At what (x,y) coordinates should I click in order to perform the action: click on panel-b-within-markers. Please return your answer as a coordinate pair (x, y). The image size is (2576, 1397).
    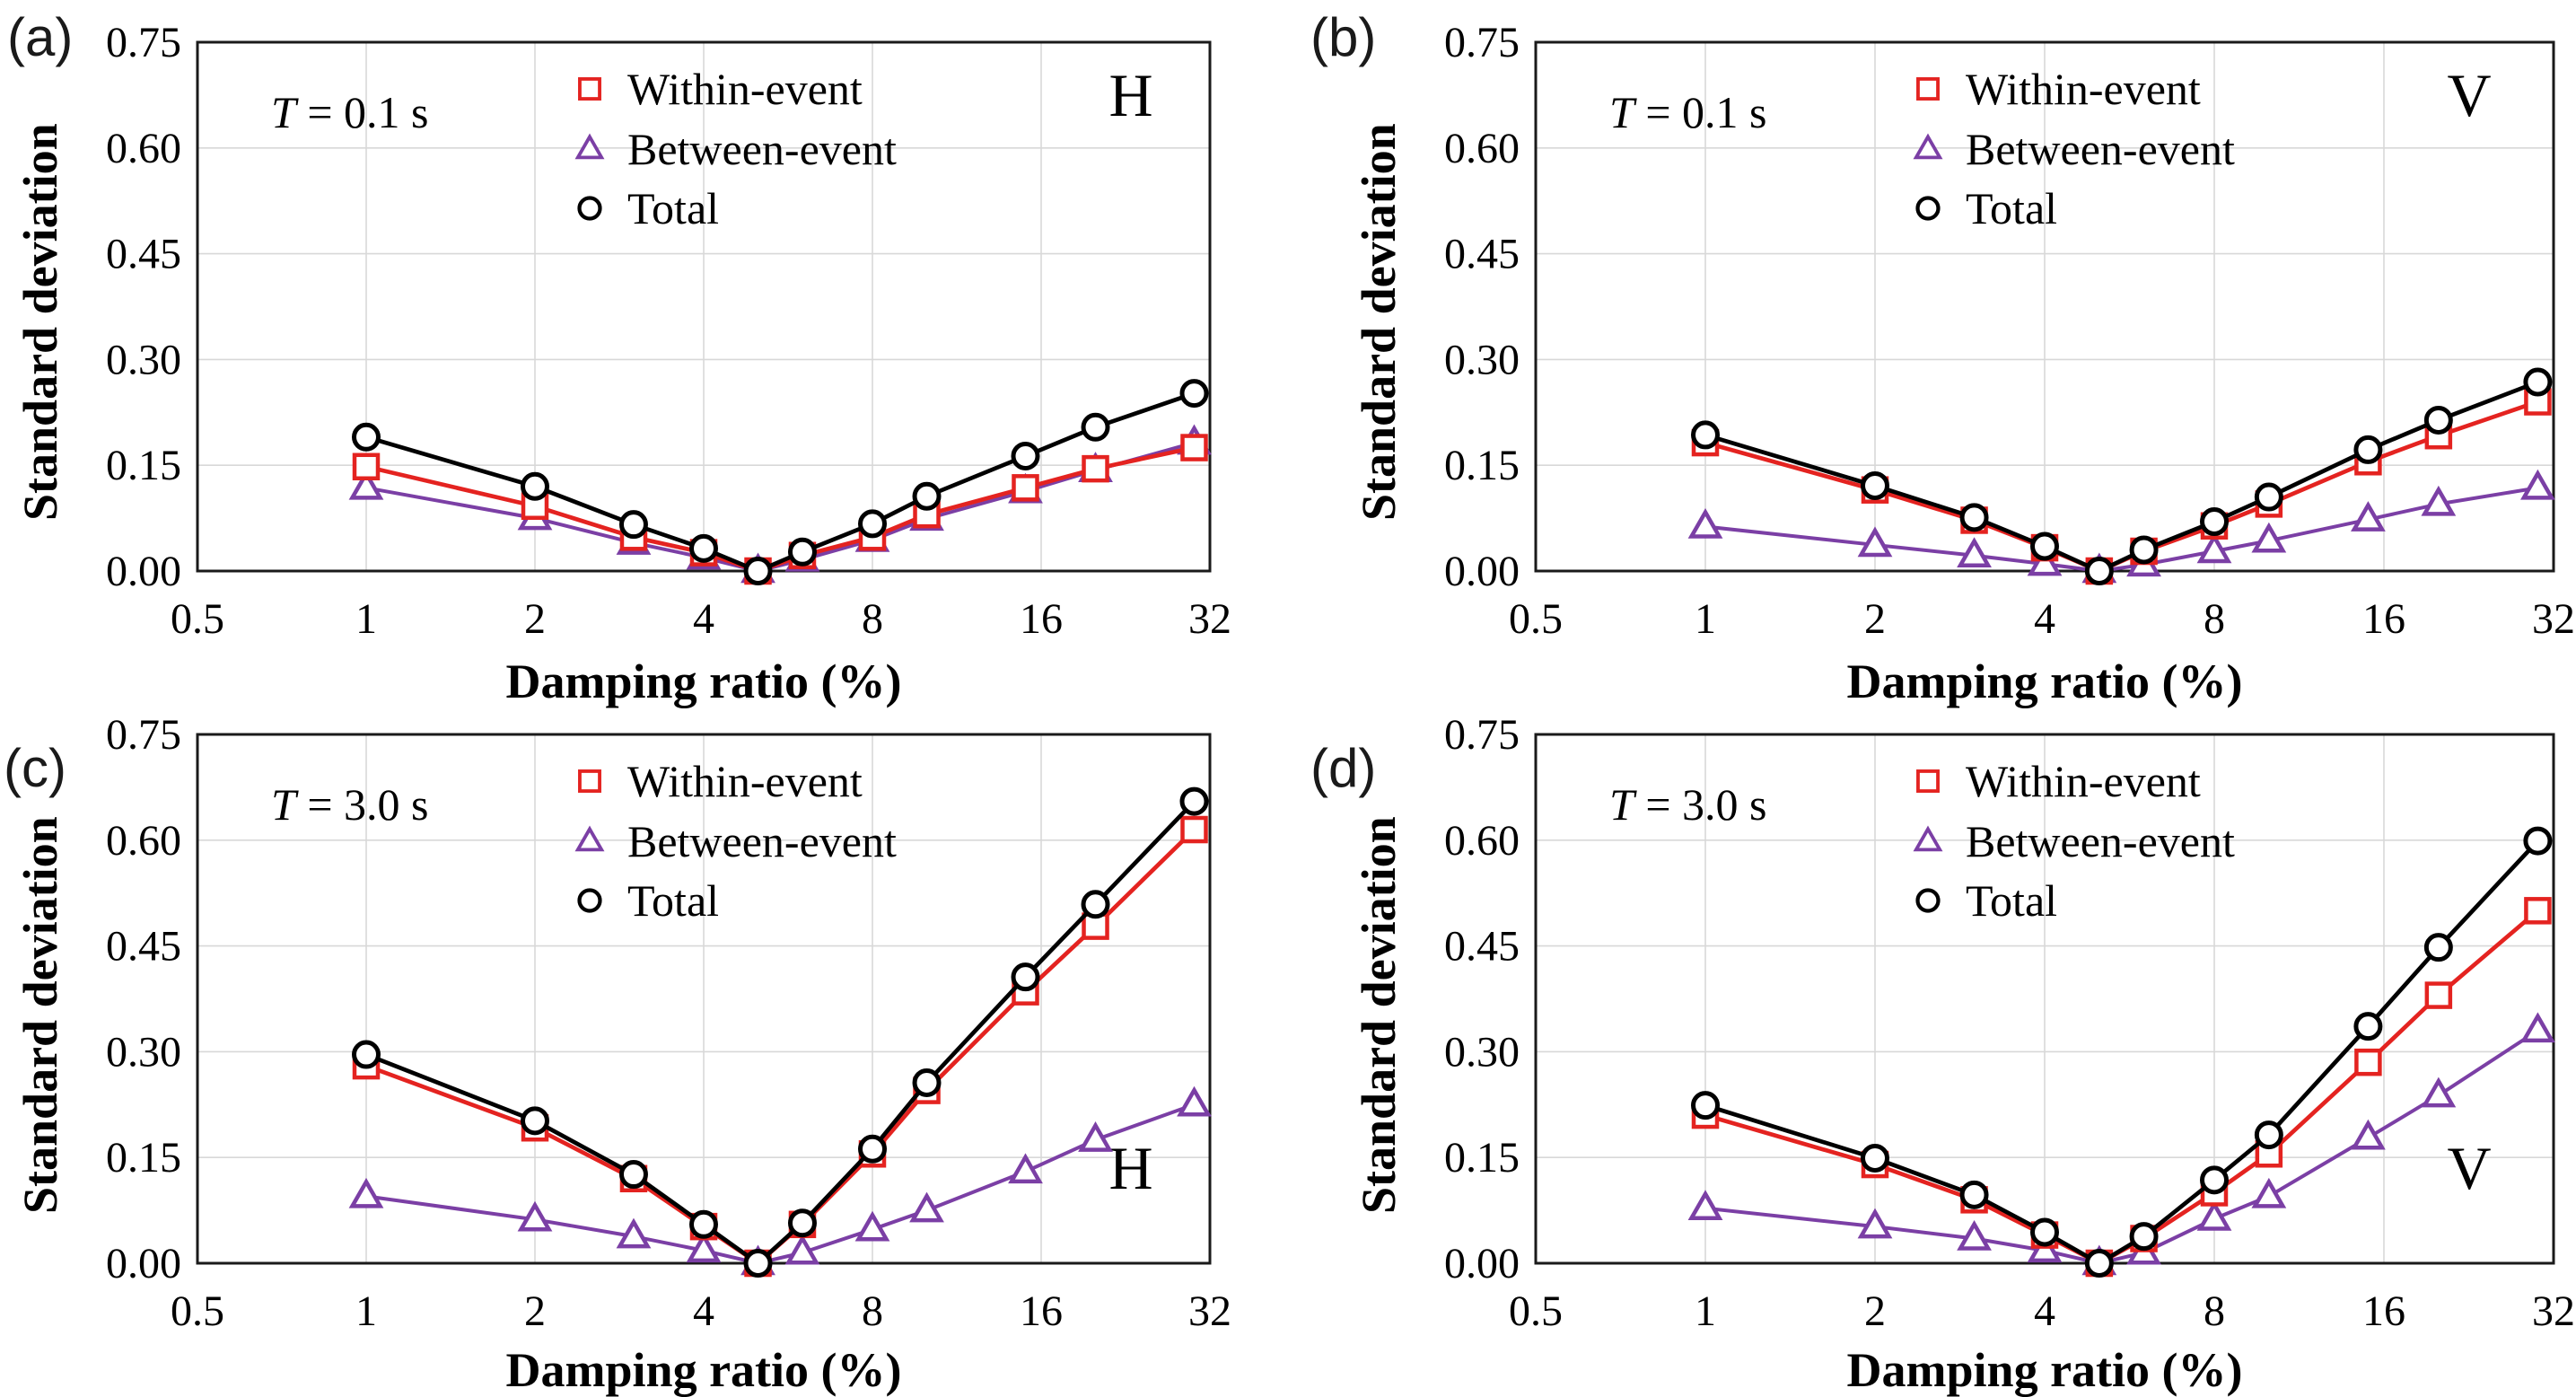
    Looking at the image, I should click on (2121, 486).